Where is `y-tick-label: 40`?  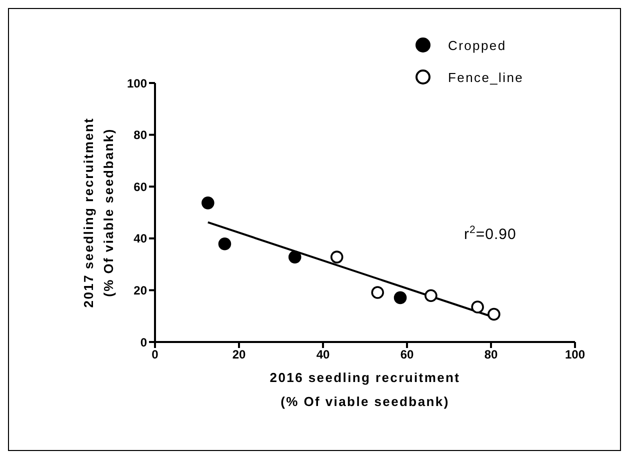
y-tick-label: 40 is located at coordinates (141, 239).